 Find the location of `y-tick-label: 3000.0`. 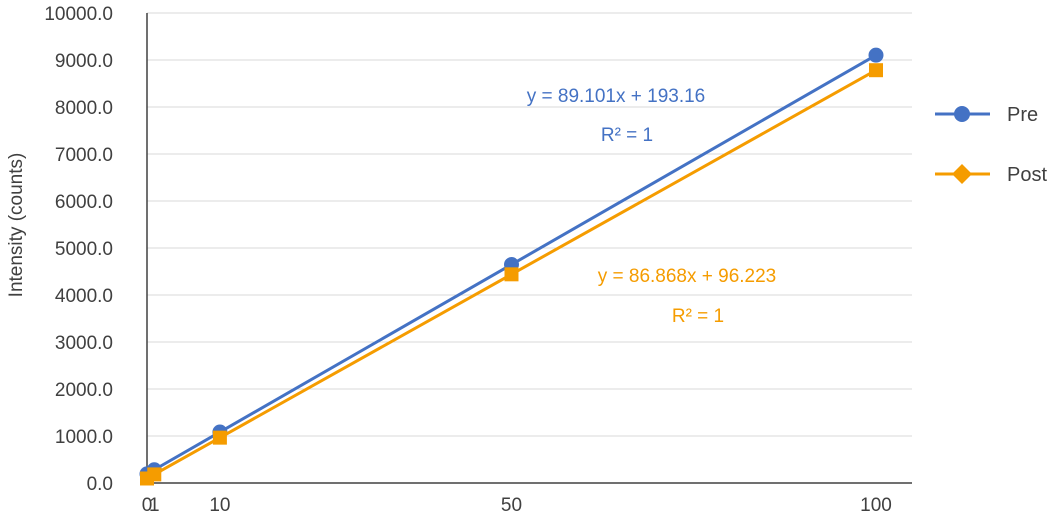

y-tick-label: 3000.0 is located at coordinates (84, 343).